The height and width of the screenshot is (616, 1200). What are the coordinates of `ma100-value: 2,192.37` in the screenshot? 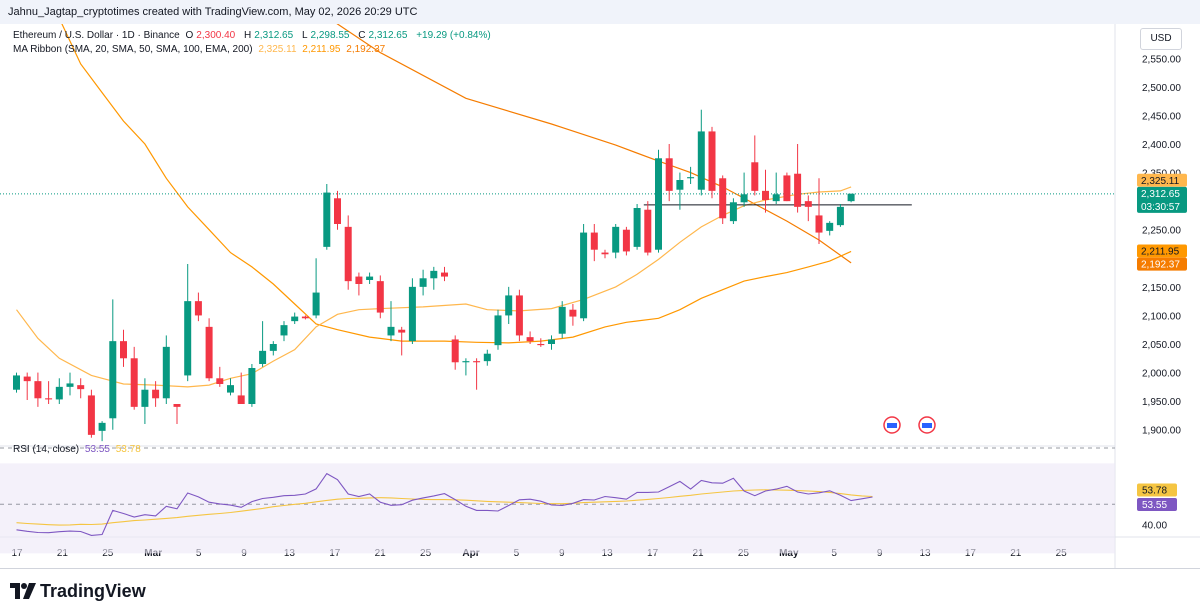 It's located at (366, 49).